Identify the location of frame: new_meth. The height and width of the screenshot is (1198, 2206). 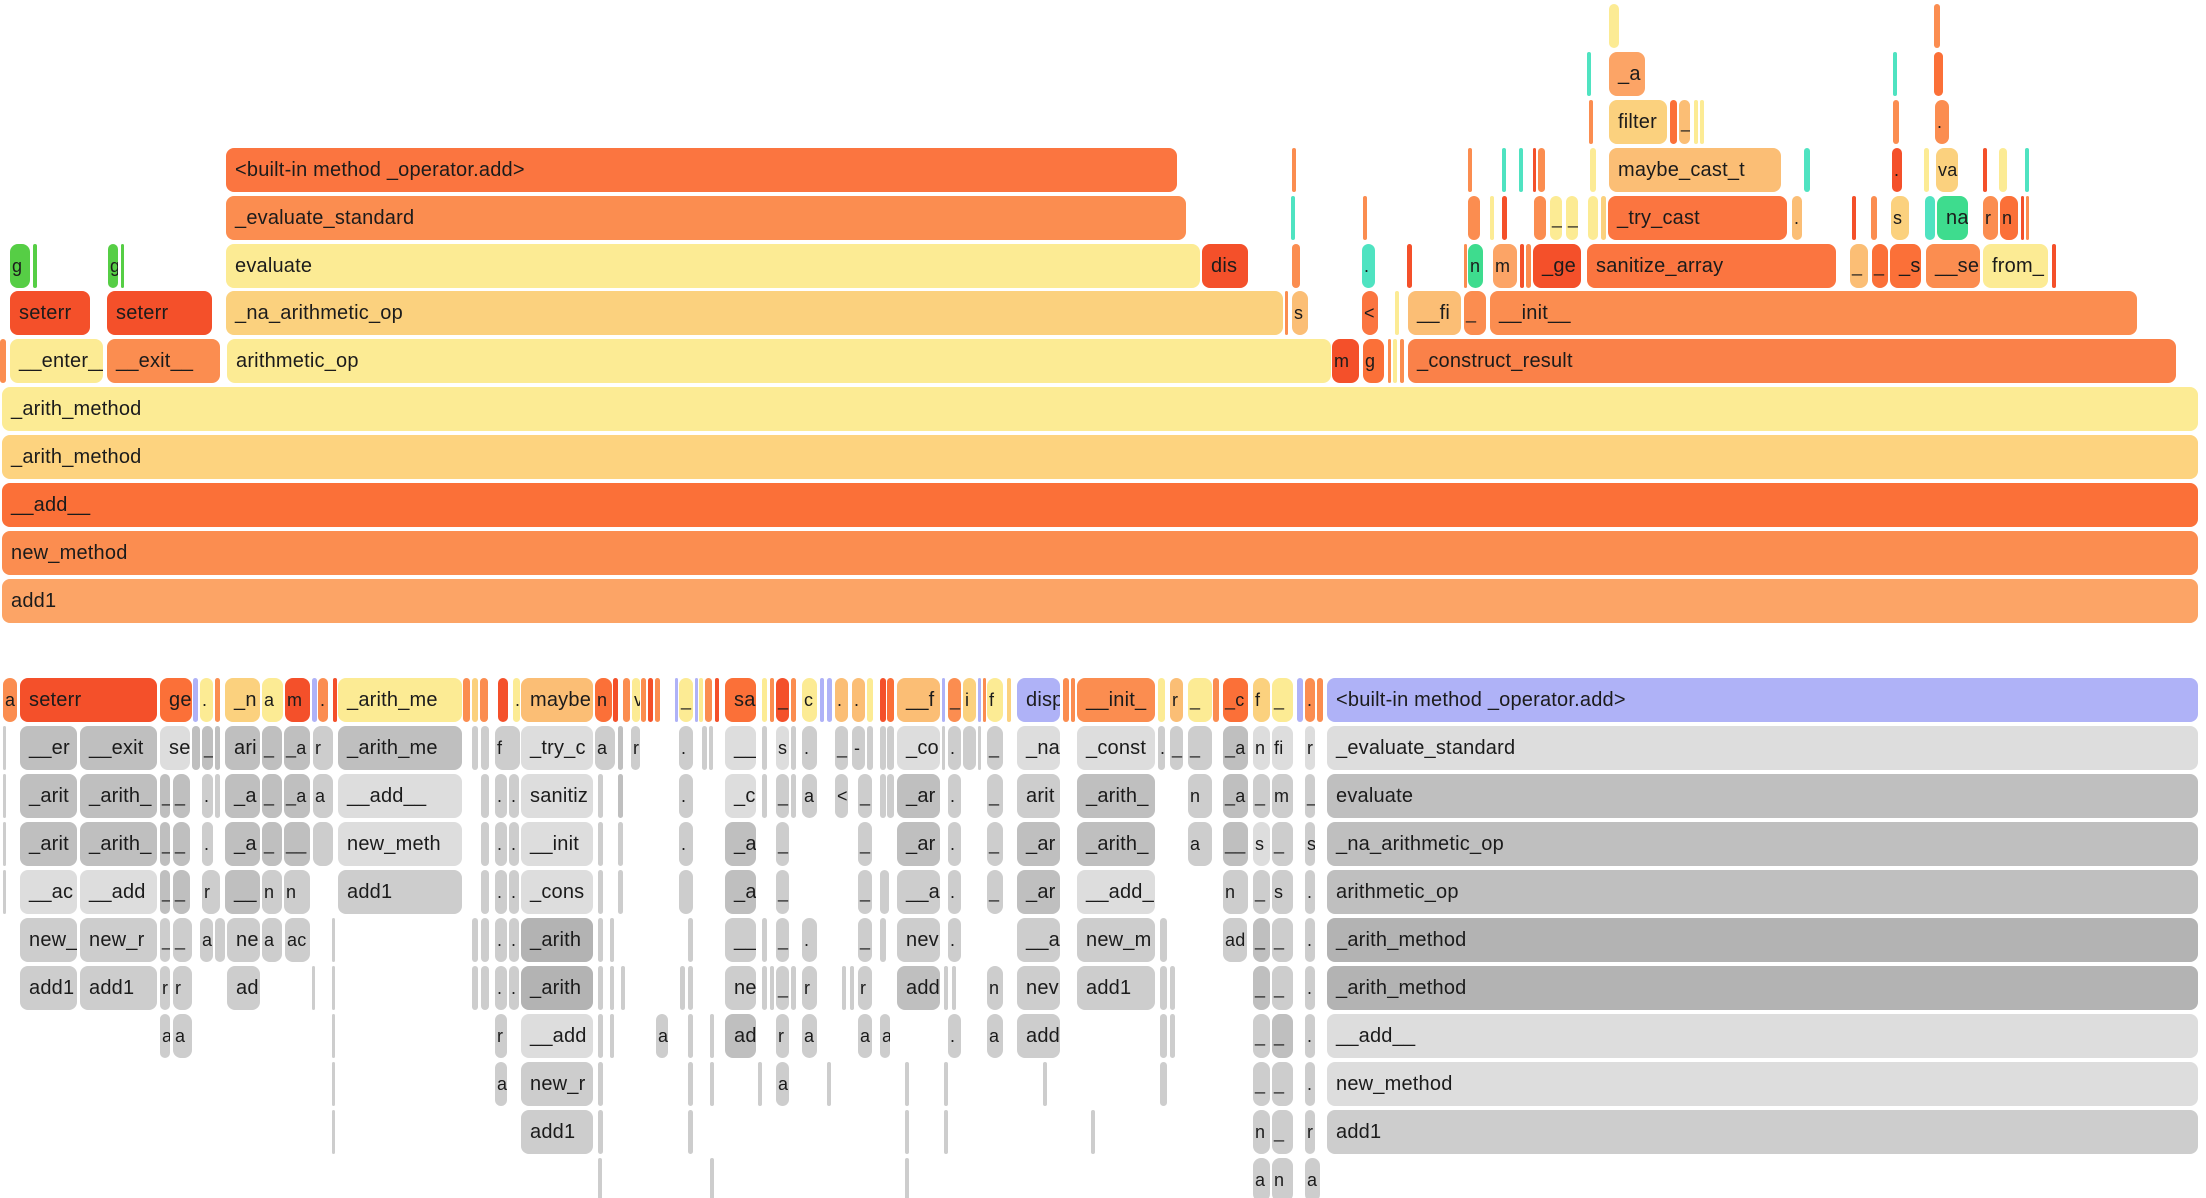
(400, 844).